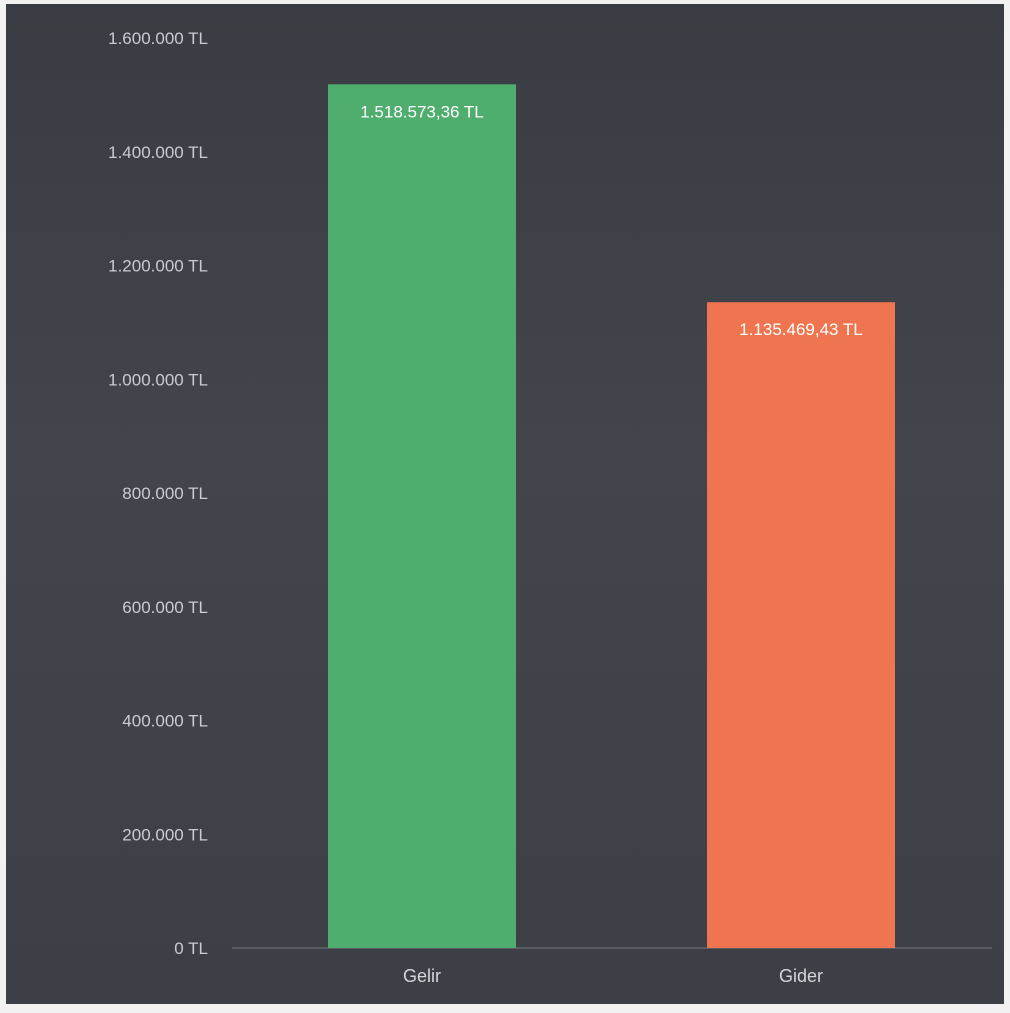  What do you see at coordinates (165, 834) in the screenshot?
I see `y-tick-label: 200.000 TL` at bounding box center [165, 834].